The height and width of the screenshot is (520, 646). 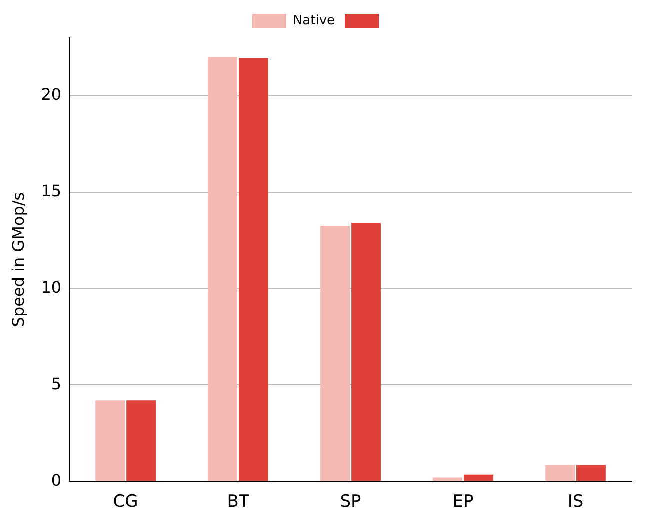 What do you see at coordinates (351, 502) in the screenshot?
I see `x-tick-label: SP` at bounding box center [351, 502].